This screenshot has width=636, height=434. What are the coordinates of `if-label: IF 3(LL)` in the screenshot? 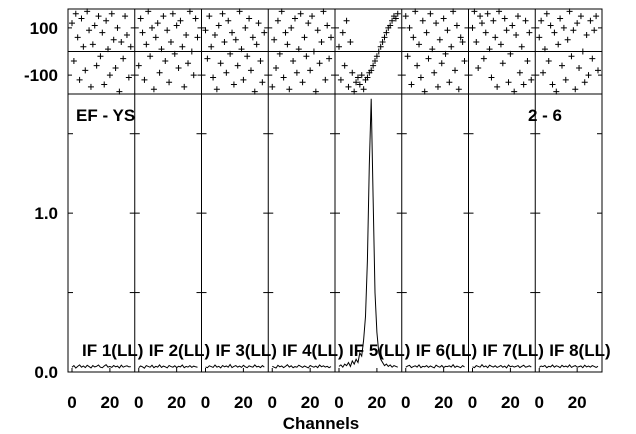 It's located at (246, 350).